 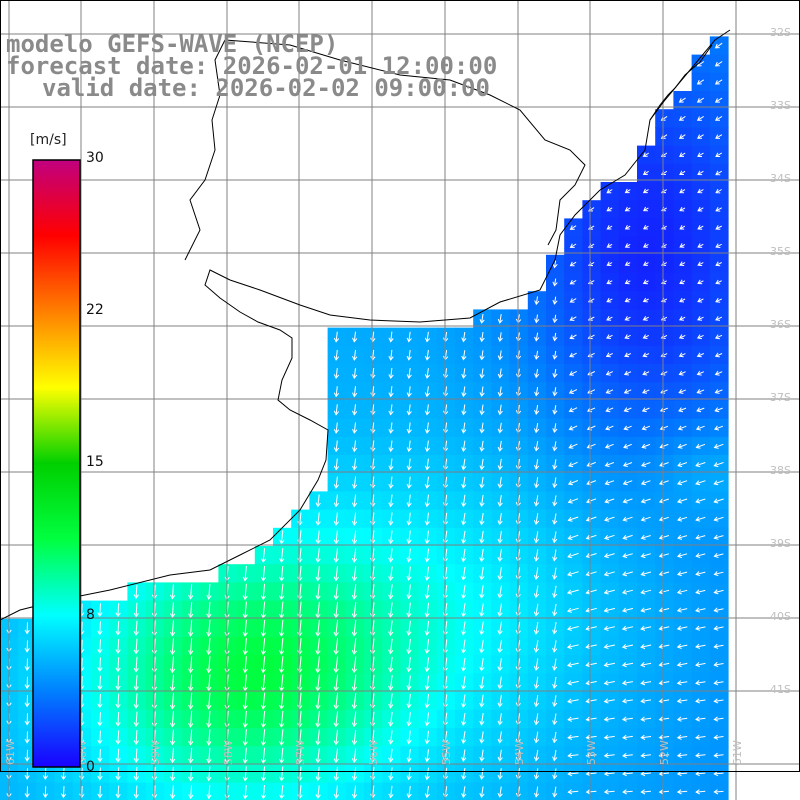 I want to click on lon-label: 51W, so click(x=737, y=752).